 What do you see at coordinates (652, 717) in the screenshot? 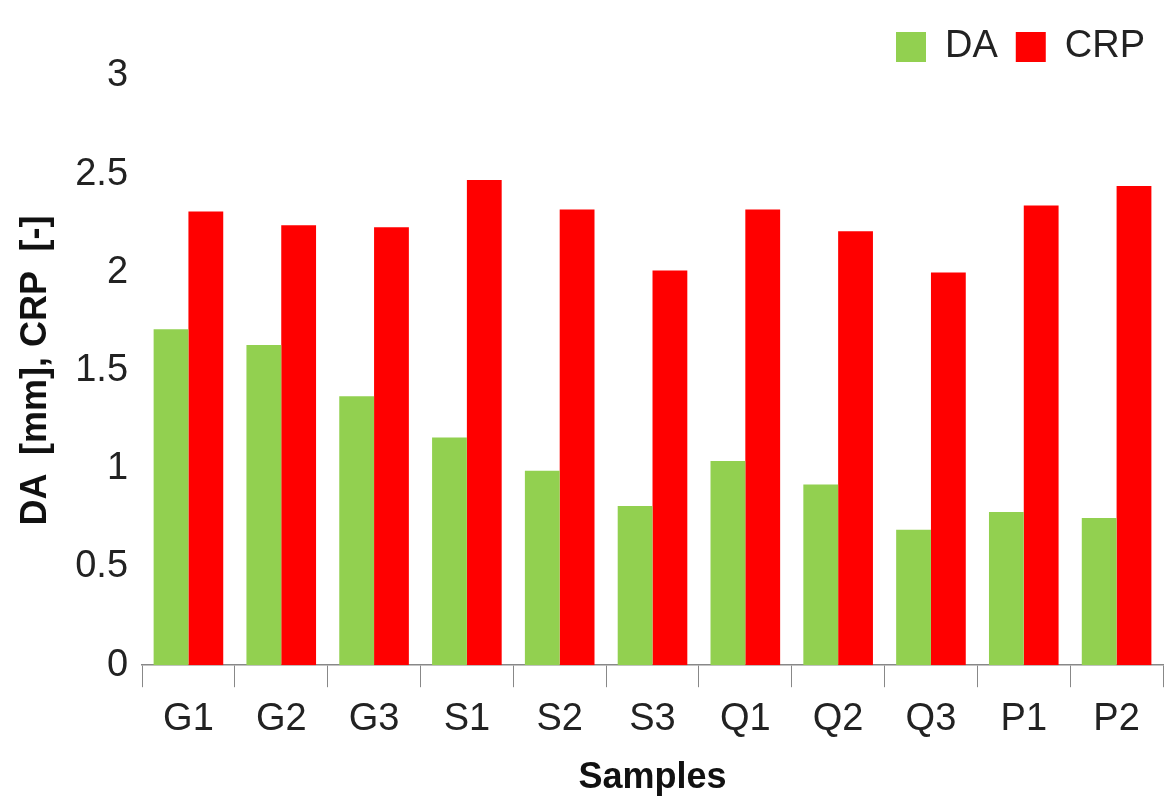
I see `x-tick-label: S3` at bounding box center [652, 717].